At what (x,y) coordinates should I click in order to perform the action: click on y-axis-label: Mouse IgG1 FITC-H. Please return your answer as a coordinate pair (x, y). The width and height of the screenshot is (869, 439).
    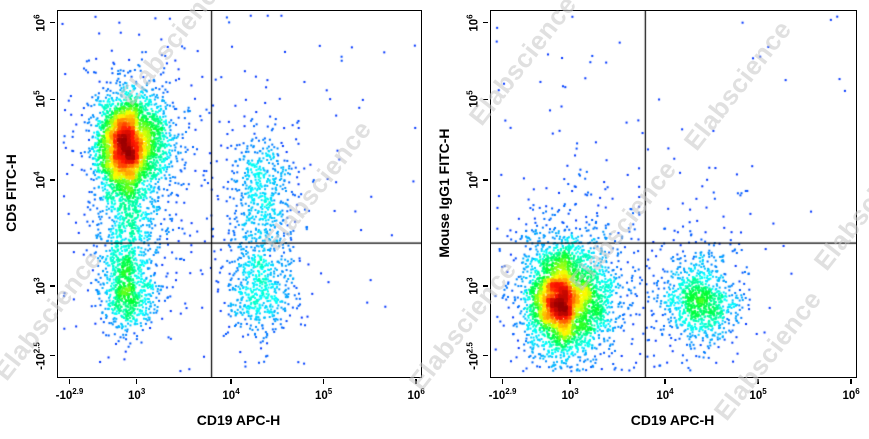
    Looking at the image, I should click on (444, 193).